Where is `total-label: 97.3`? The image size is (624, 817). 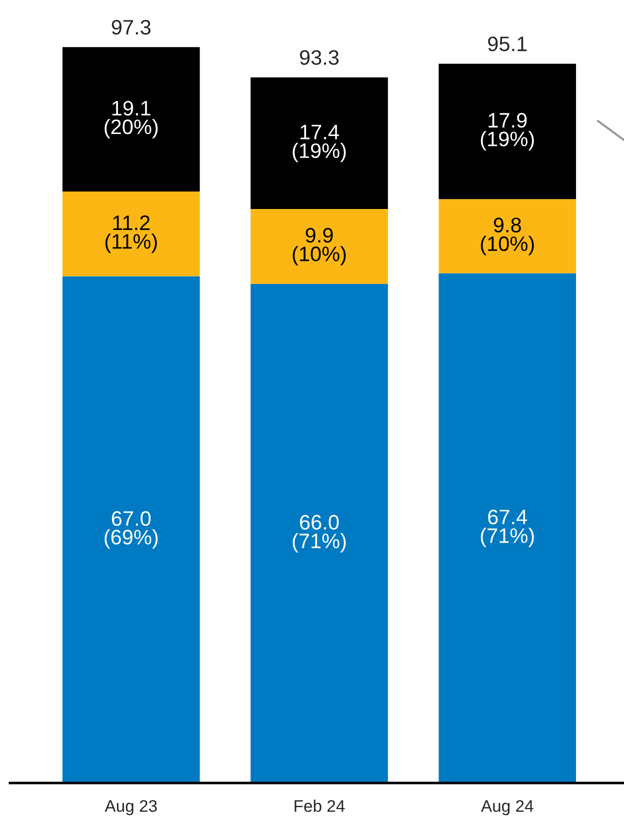 total-label: 97.3 is located at coordinates (131, 27).